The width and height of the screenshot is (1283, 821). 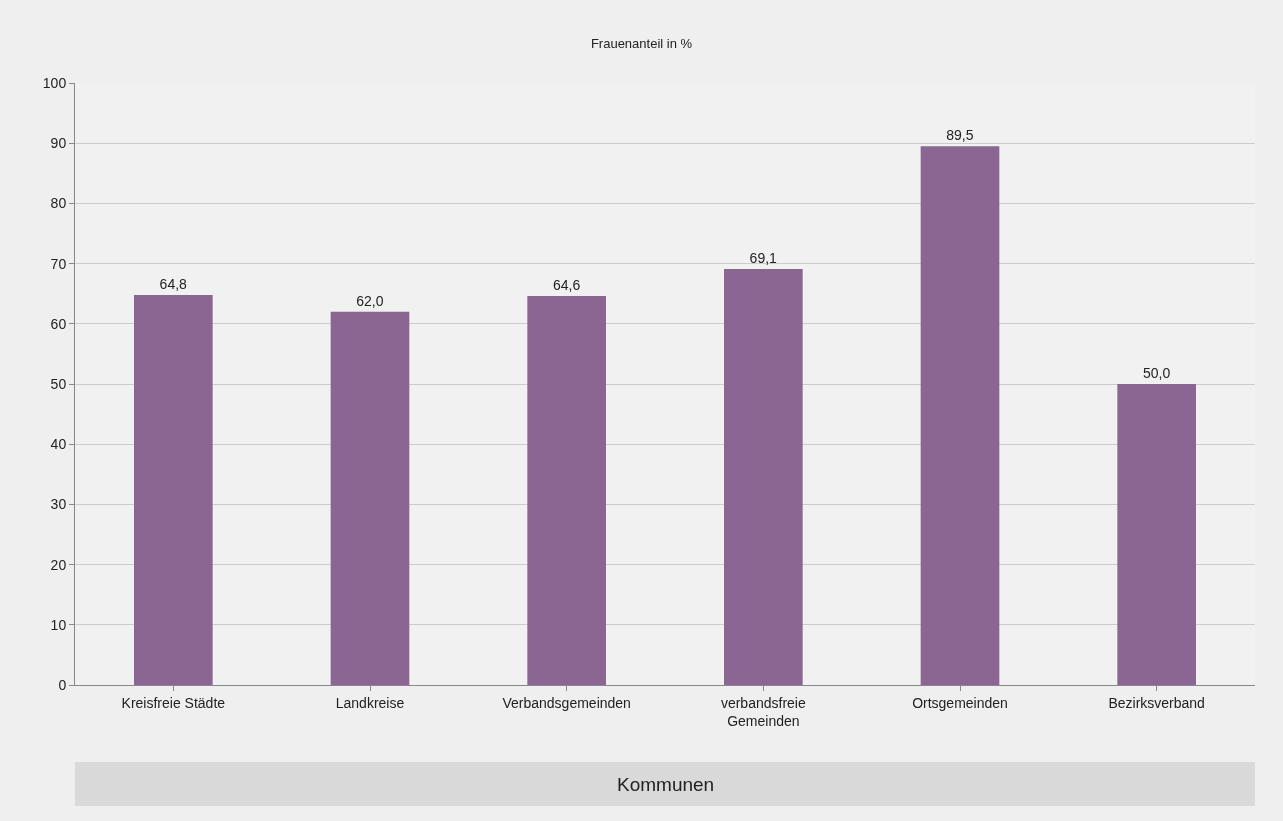 What do you see at coordinates (58, 504) in the screenshot?
I see `y-tick-label: 30` at bounding box center [58, 504].